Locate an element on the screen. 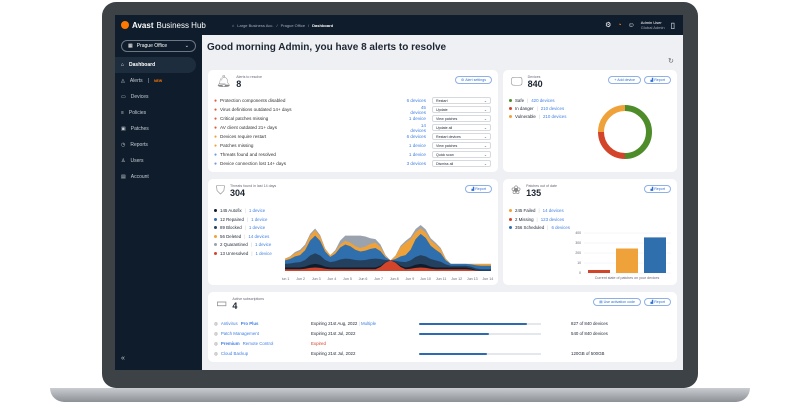  patches-report-button: ▟ Report is located at coordinates (657, 189).